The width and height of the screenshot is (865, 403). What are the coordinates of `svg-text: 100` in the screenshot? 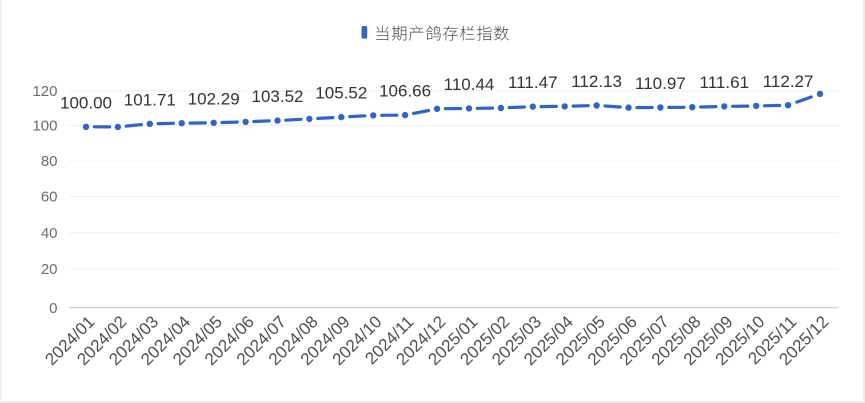 It's located at (44, 126).